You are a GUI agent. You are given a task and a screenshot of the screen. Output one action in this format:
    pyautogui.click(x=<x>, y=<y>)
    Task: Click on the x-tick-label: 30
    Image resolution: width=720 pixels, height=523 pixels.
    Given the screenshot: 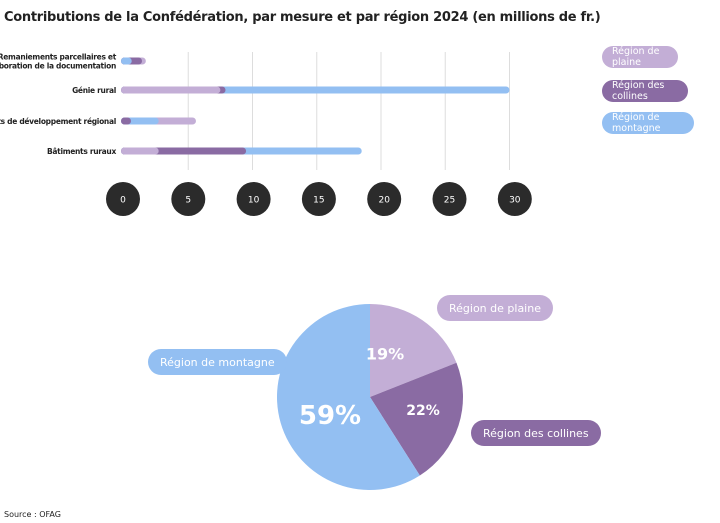 What is the action you would take?
    pyautogui.click(x=515, y=201)
    